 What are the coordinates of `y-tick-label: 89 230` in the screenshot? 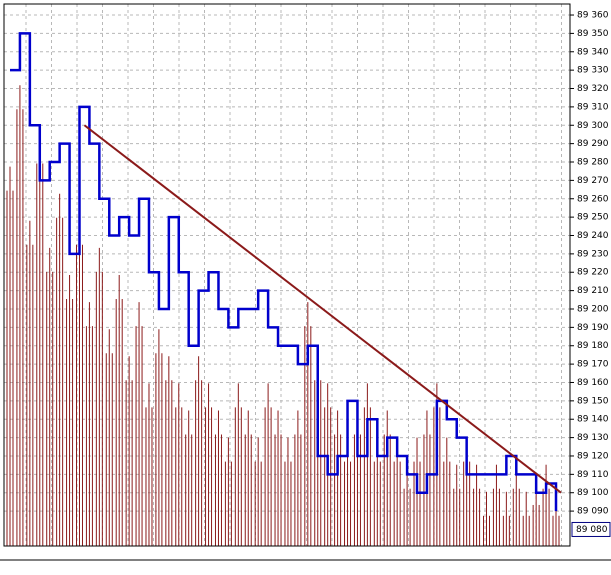 It's located at (593, 254).